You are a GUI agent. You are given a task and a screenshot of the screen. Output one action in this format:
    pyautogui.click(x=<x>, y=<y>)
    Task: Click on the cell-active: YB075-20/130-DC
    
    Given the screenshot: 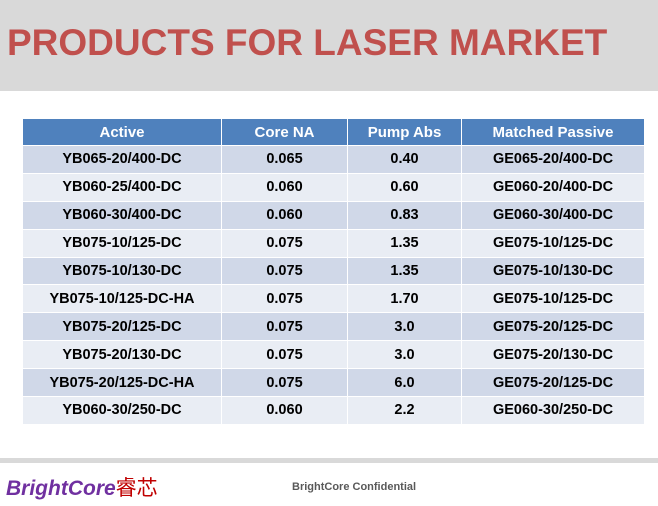 What is the action you would take?
    pyautogui.click(x=122, y=355)
    